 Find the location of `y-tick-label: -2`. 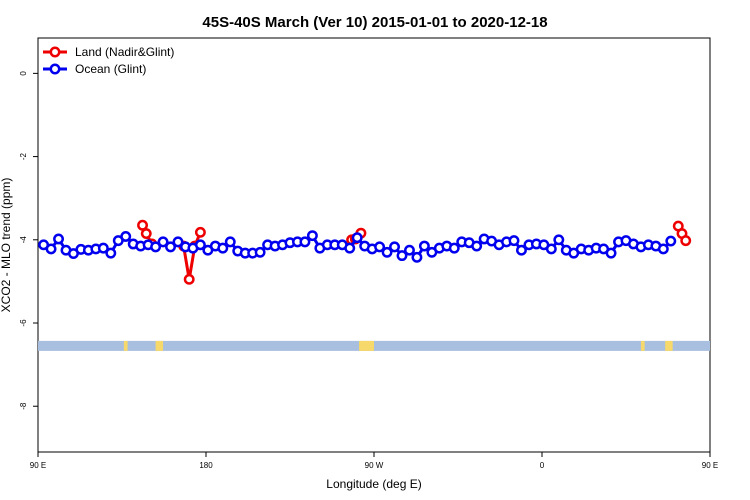

y-tick-label: -2 is located at coordinates (23, 156).